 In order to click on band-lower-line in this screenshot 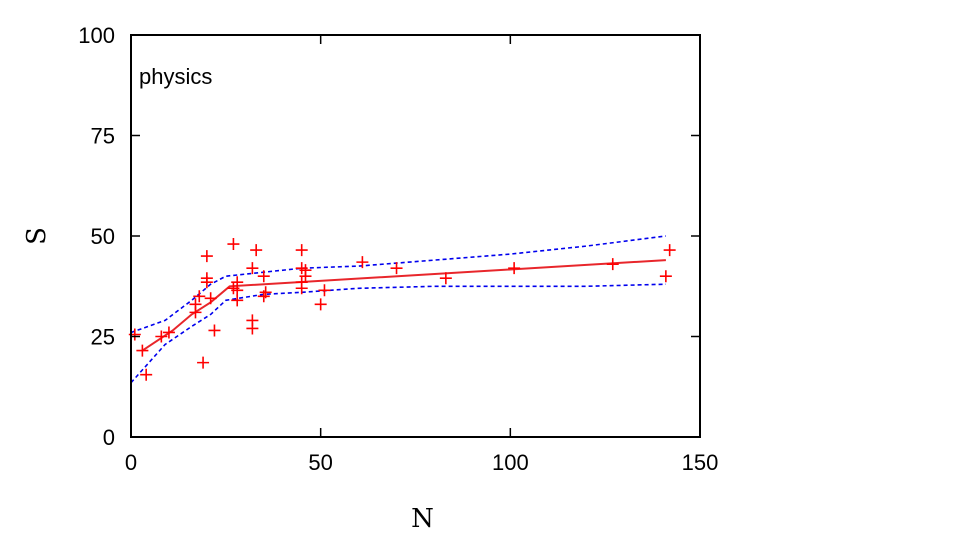, I will do `click(398, 333)`.